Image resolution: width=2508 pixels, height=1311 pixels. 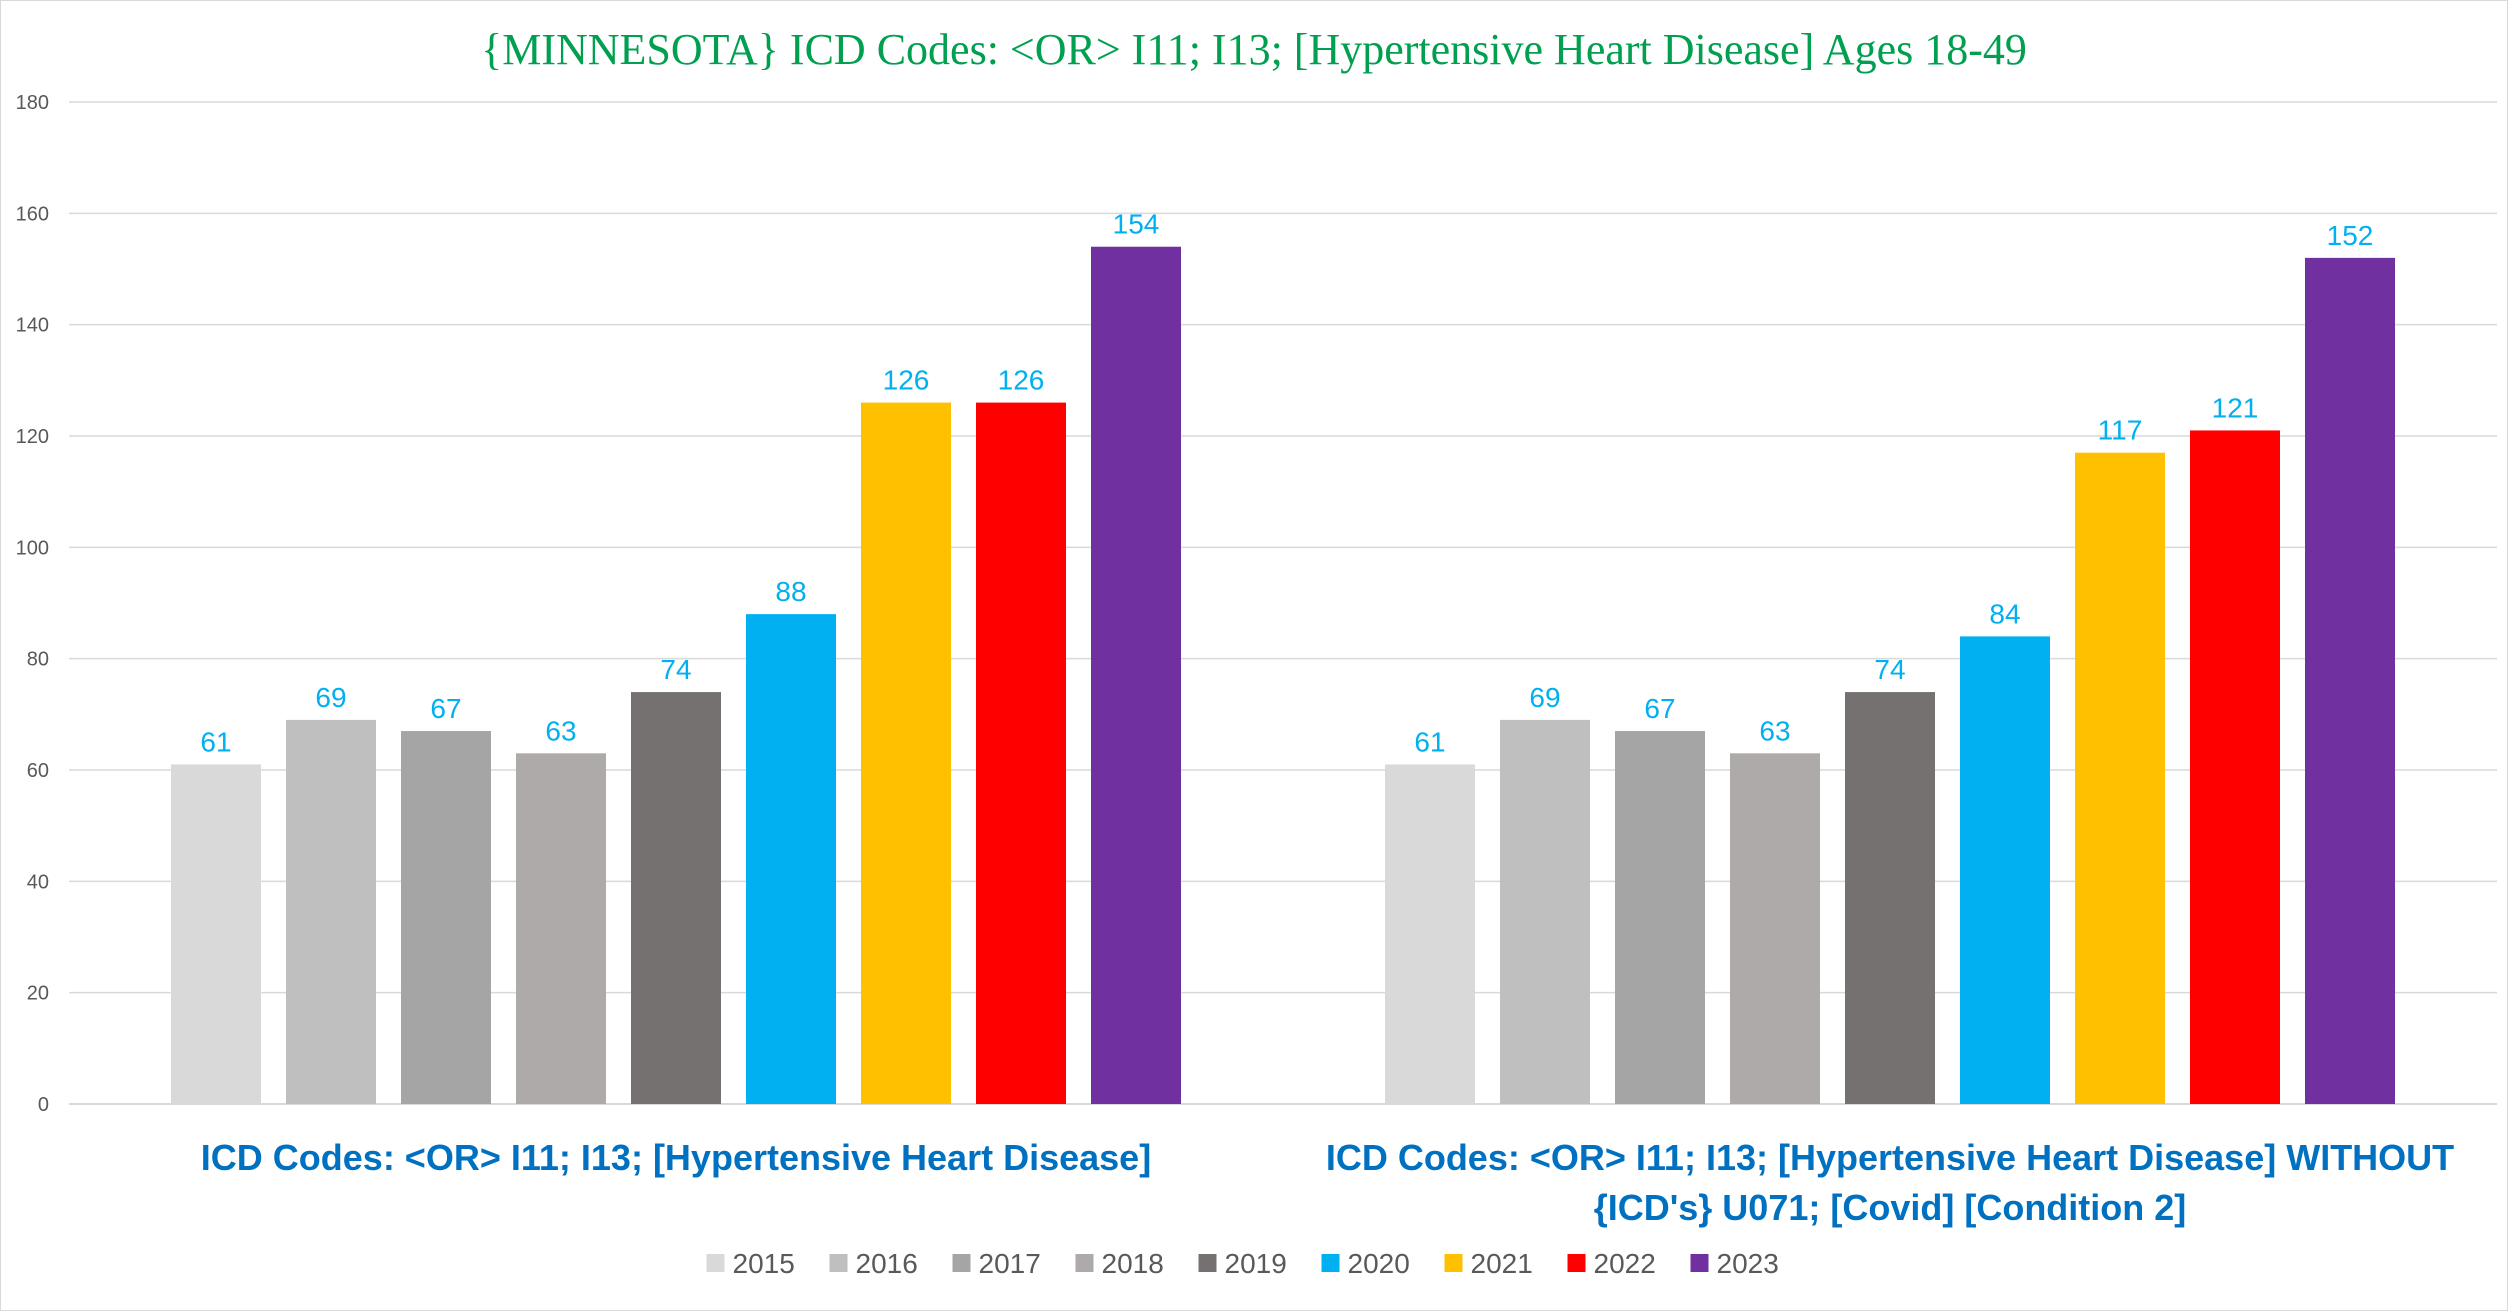 I want to click on legend-swatch-2020, so click(x=1330, y=1263).